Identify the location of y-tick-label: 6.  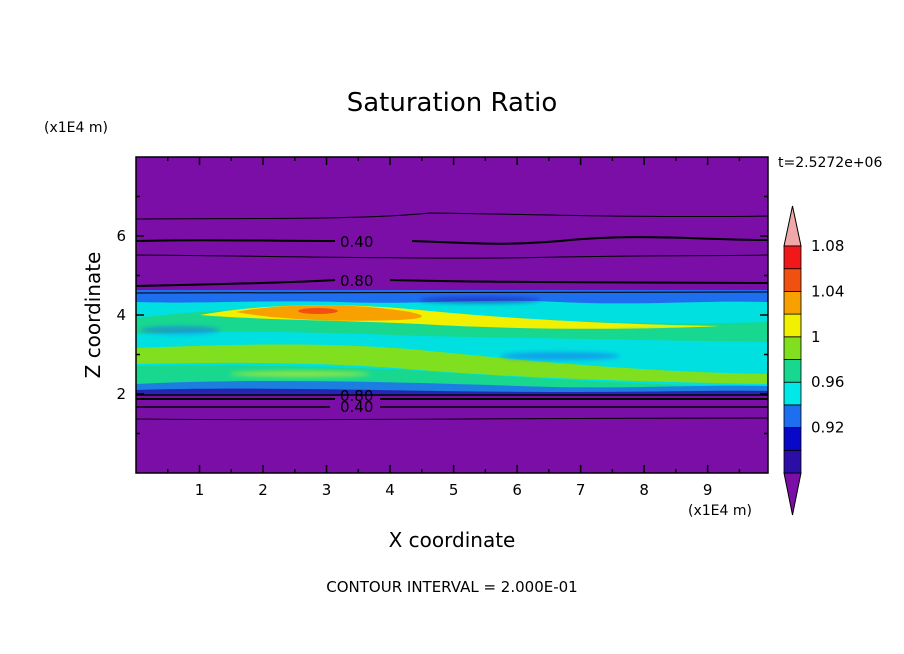
(121, 236).